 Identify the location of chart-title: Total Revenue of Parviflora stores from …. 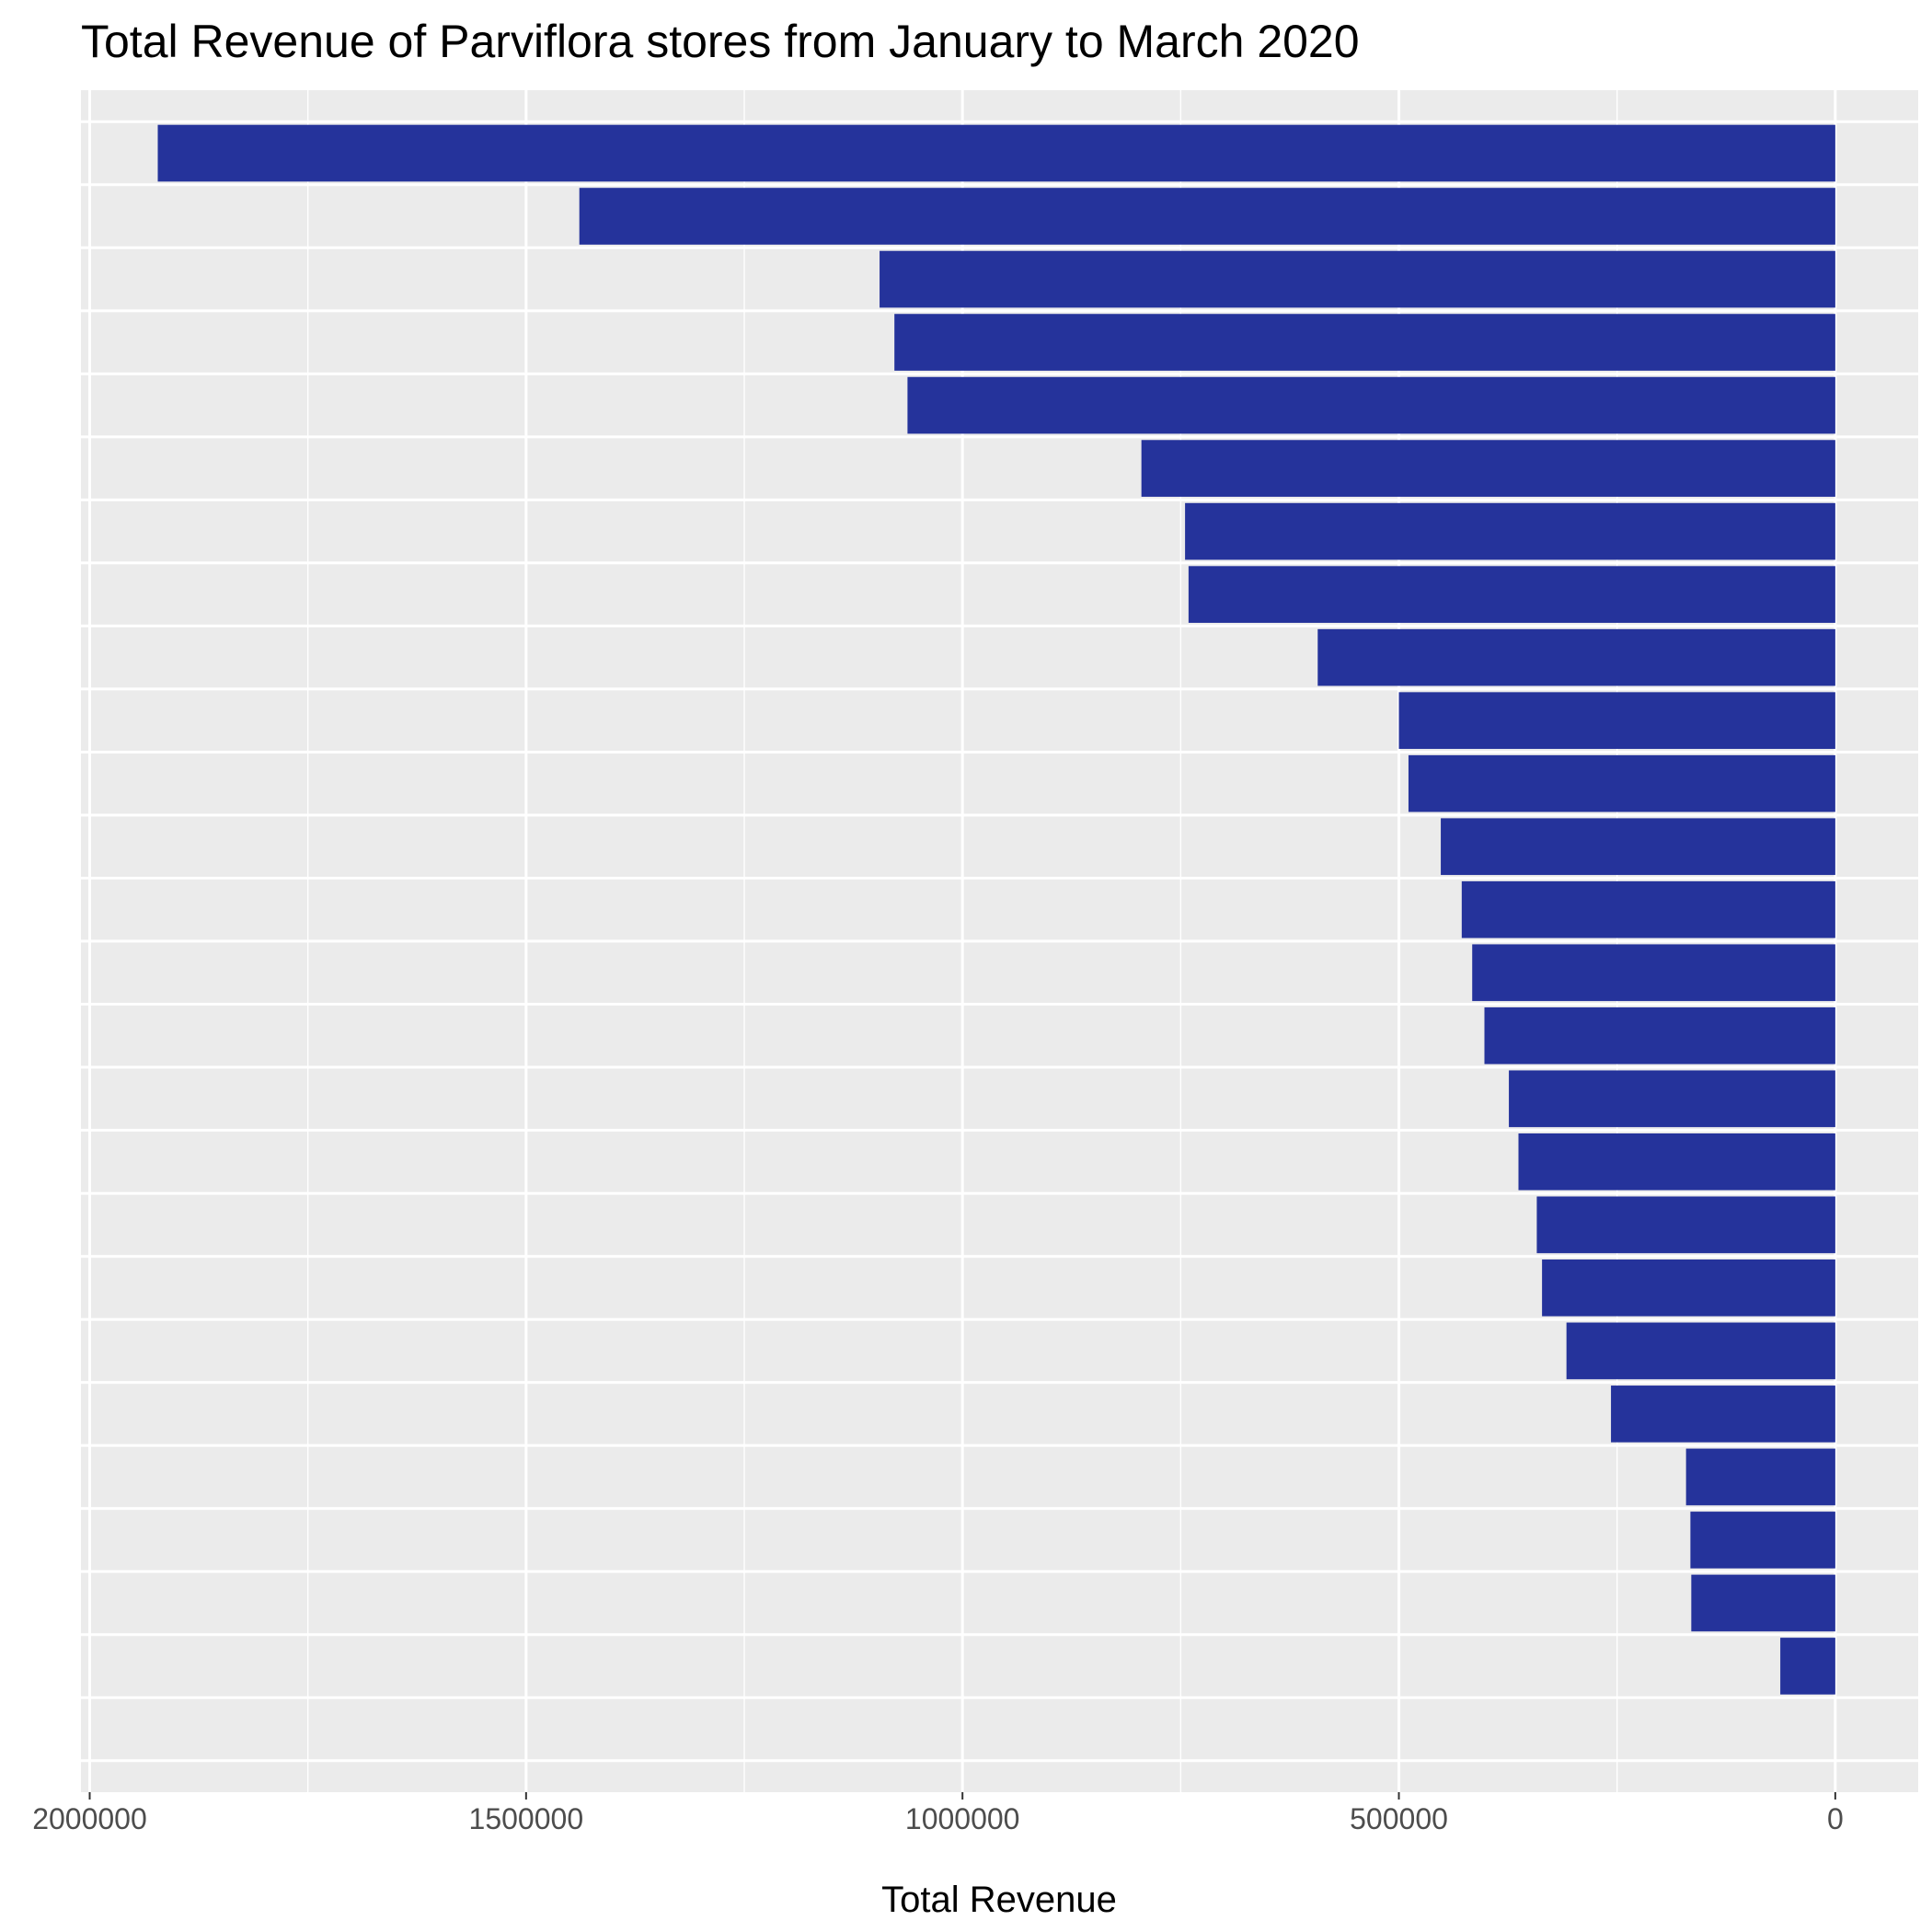
(720, 41).